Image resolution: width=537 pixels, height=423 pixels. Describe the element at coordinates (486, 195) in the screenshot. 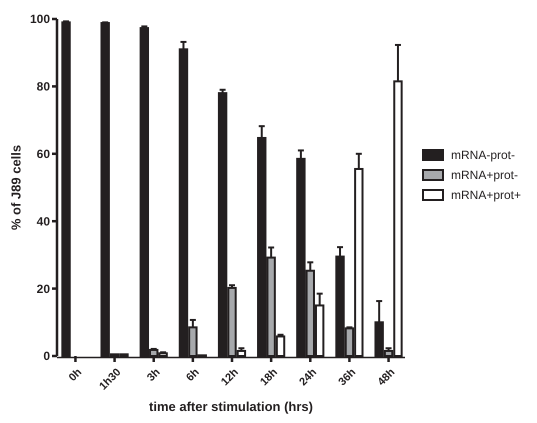

I see `legend-label: mRNA+prot+` at that location.